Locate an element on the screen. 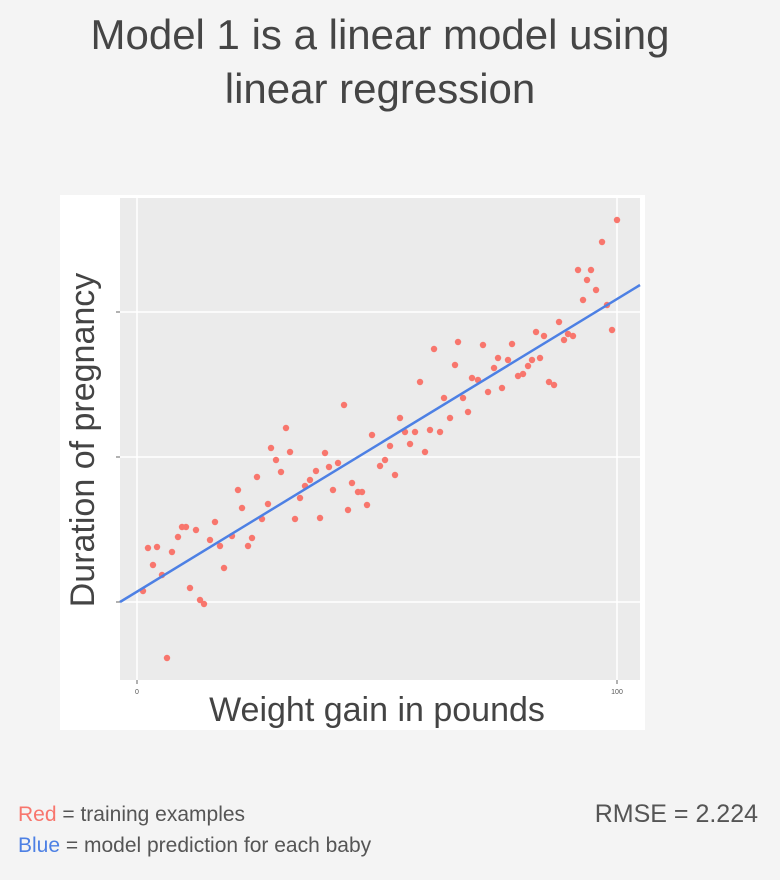 Image resolution: width=780 pixels, height=880 pixels. legend-key: Red is located at coordinates (37, 814).